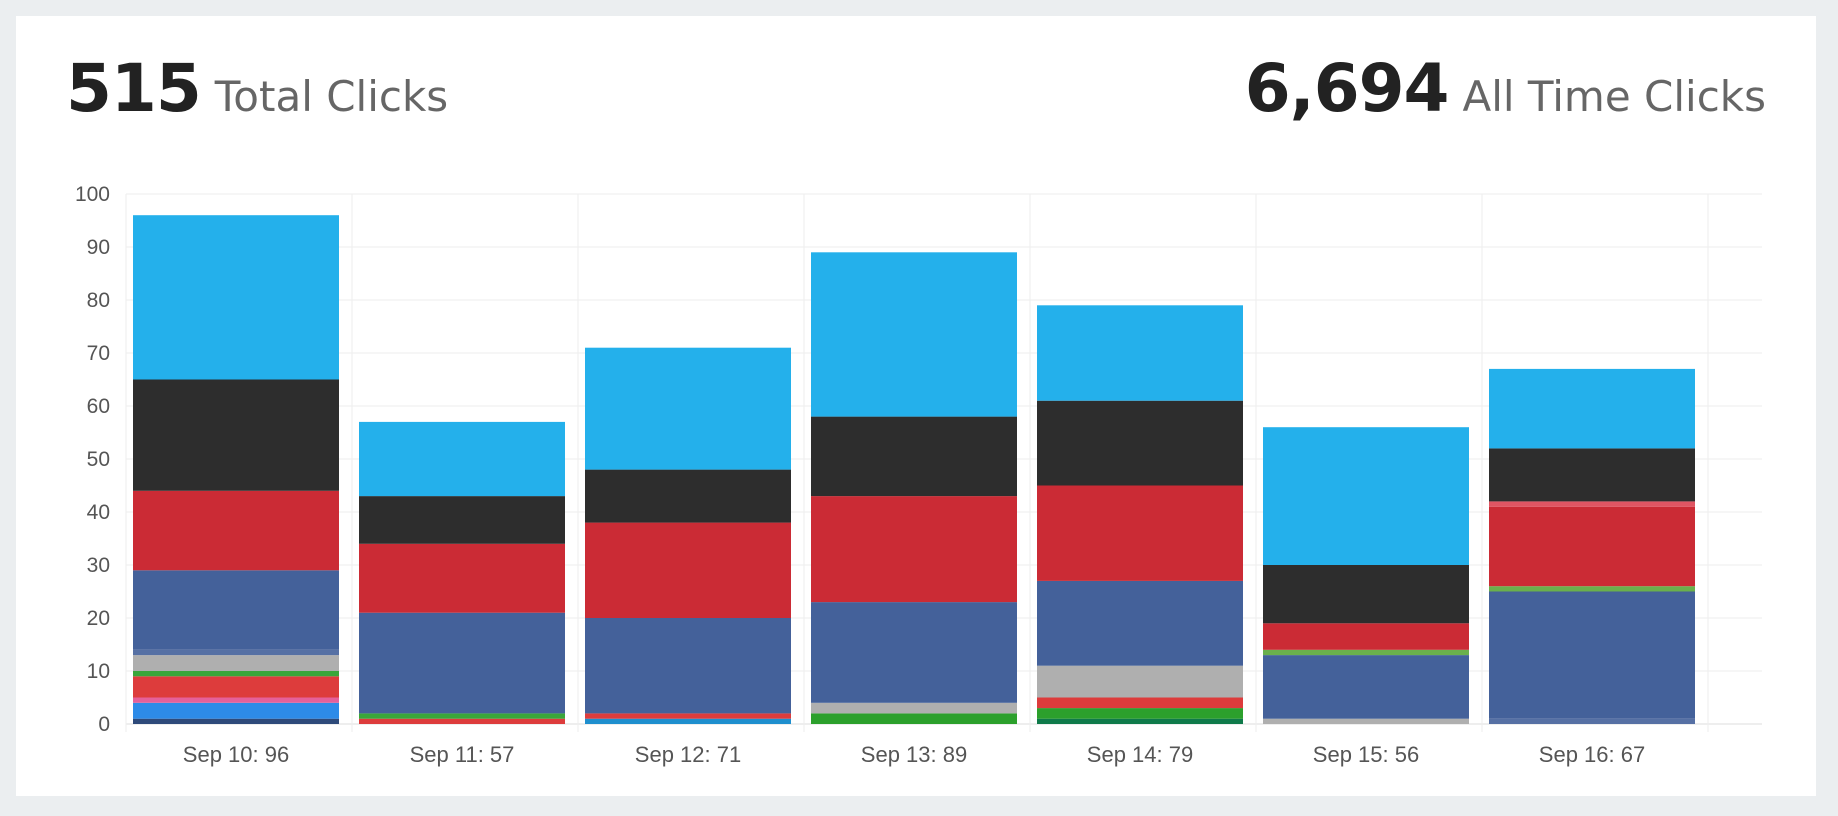  I want to click on x-tick-label-3: Sep 13: 89, so click(914, 754).